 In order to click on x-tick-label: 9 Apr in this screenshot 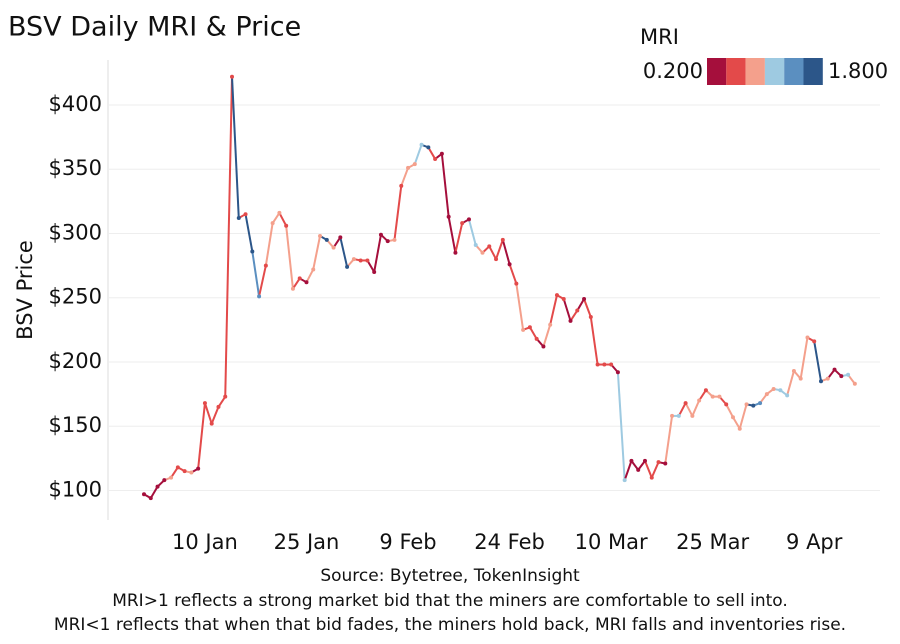, I will do `click(814, 542)`.